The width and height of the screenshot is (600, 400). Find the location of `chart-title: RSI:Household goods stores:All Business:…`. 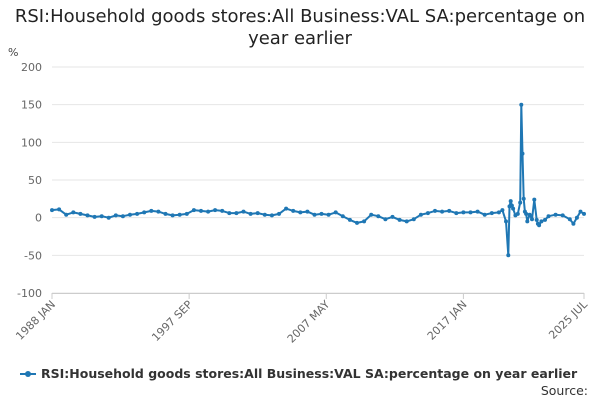

chart-title: RSI:Household goods stores:All Business:… is located at coordinates (300, 27).